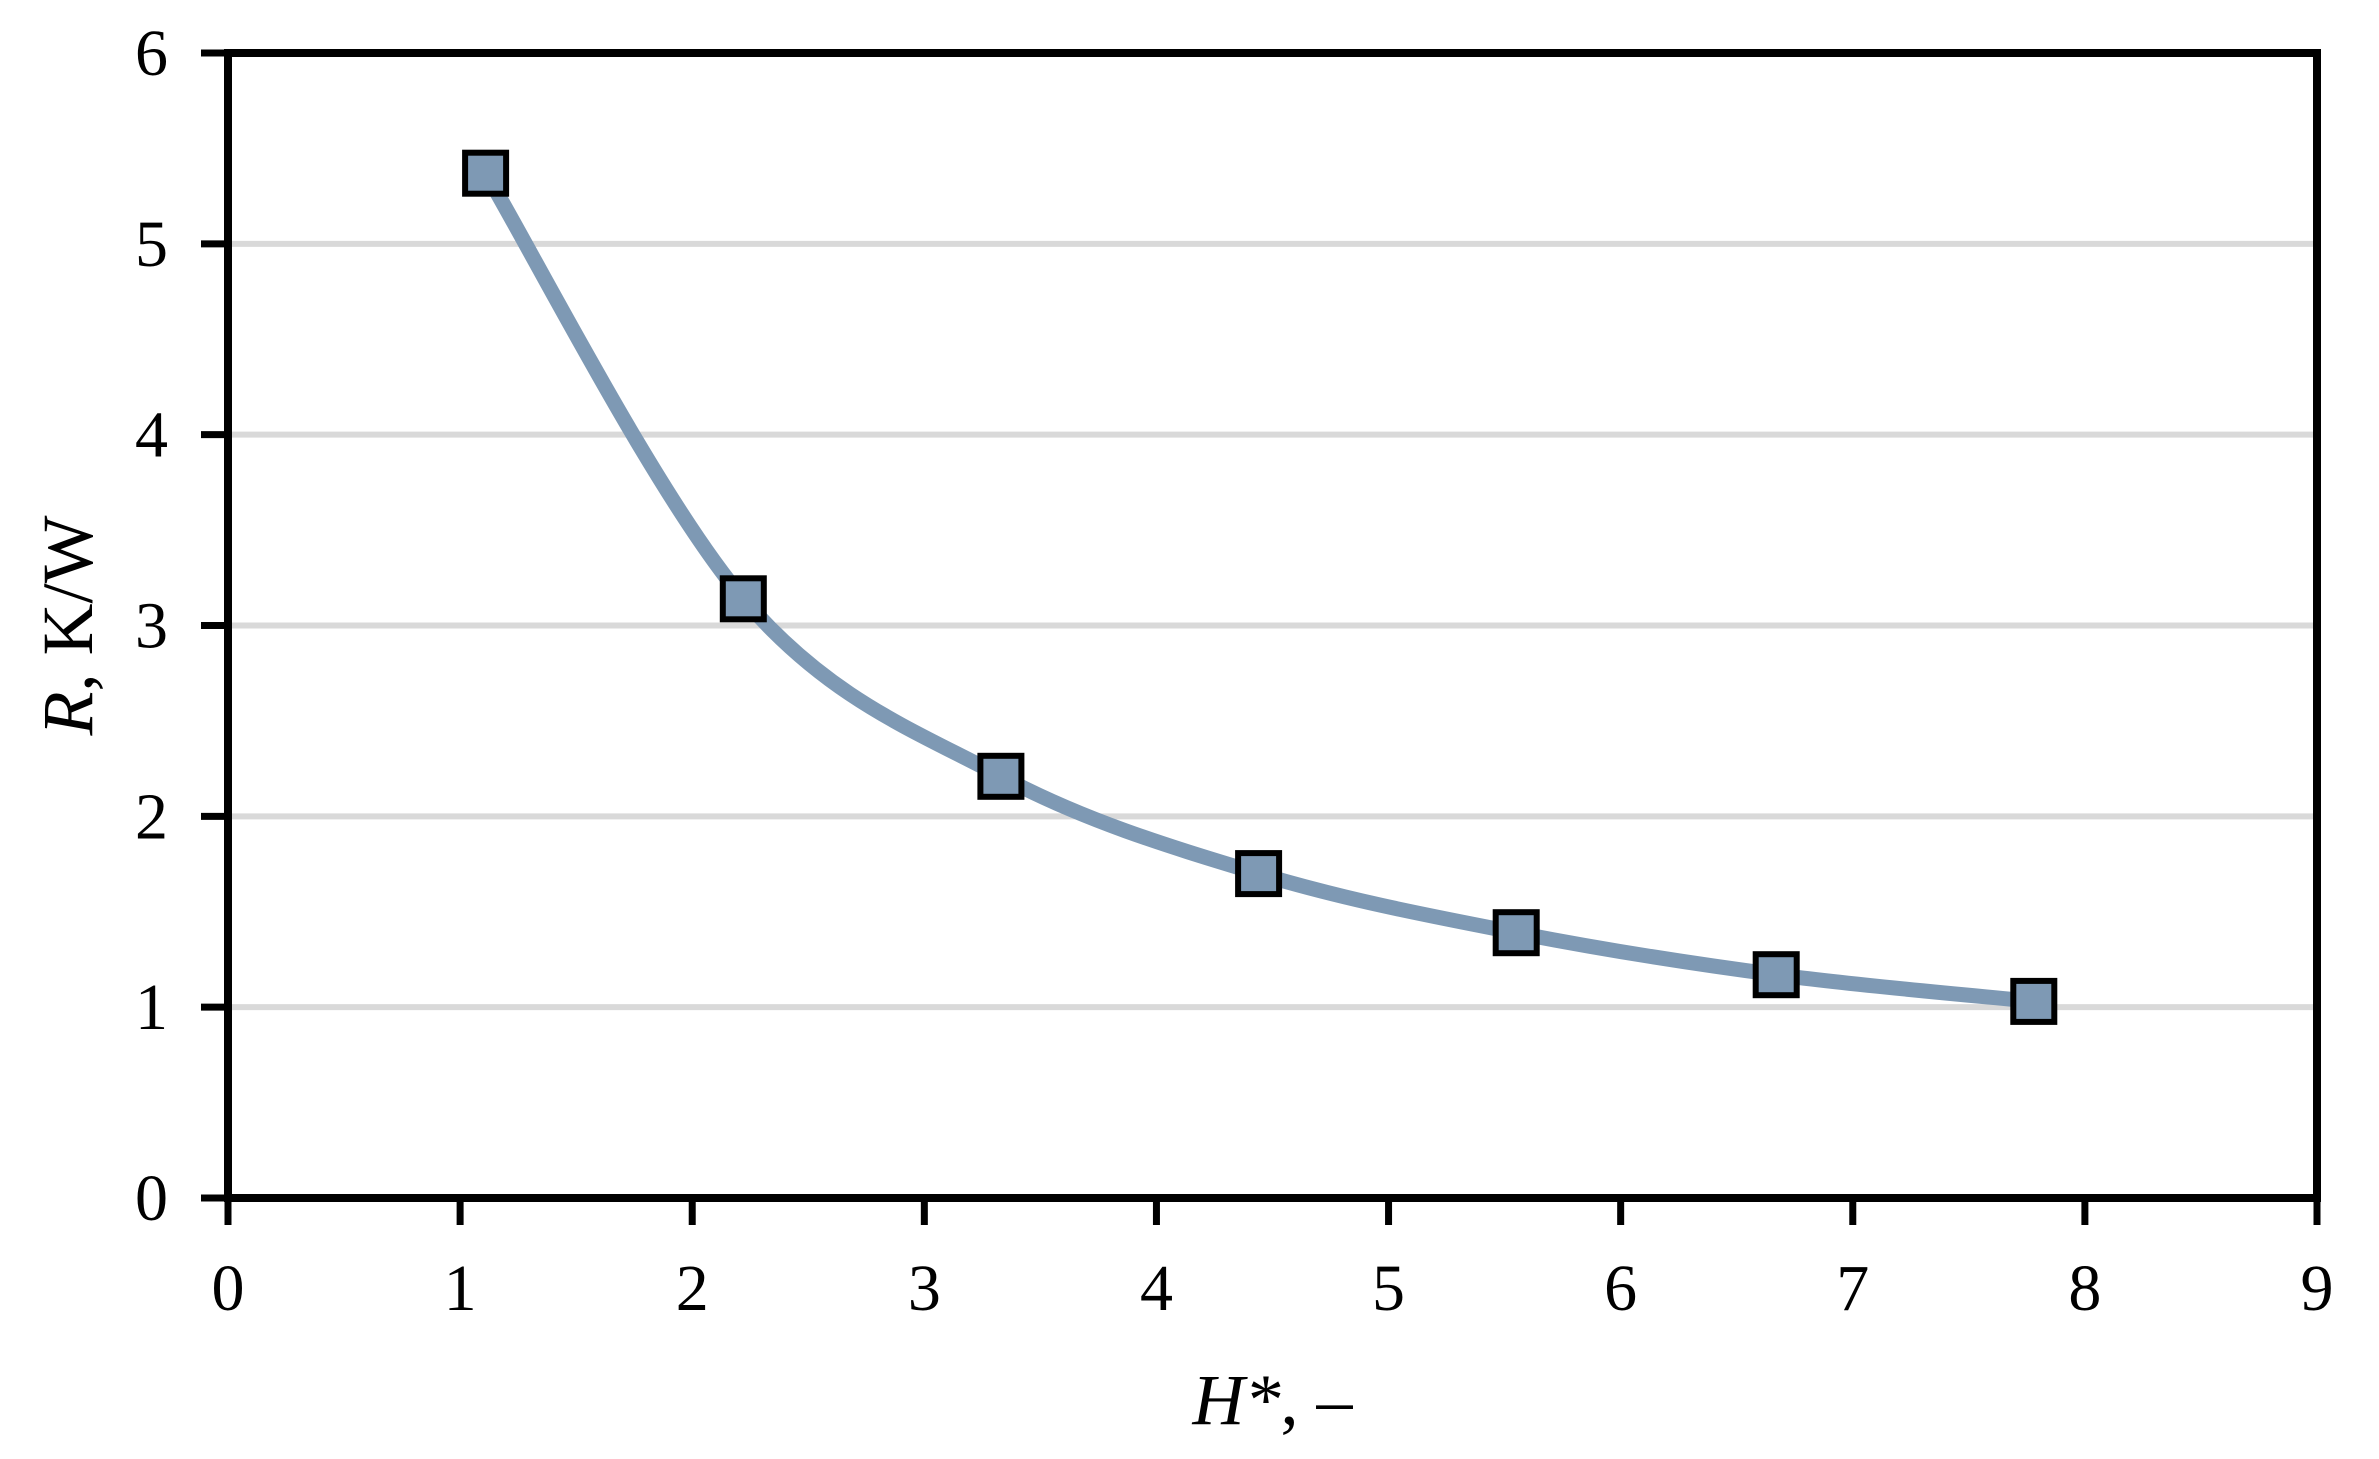 This screenshot has height=1459, width=2379. Describe the element at coordinates (1236, 1400) in the screenshot. I see `x-axis-title-variable: H*` at that location.